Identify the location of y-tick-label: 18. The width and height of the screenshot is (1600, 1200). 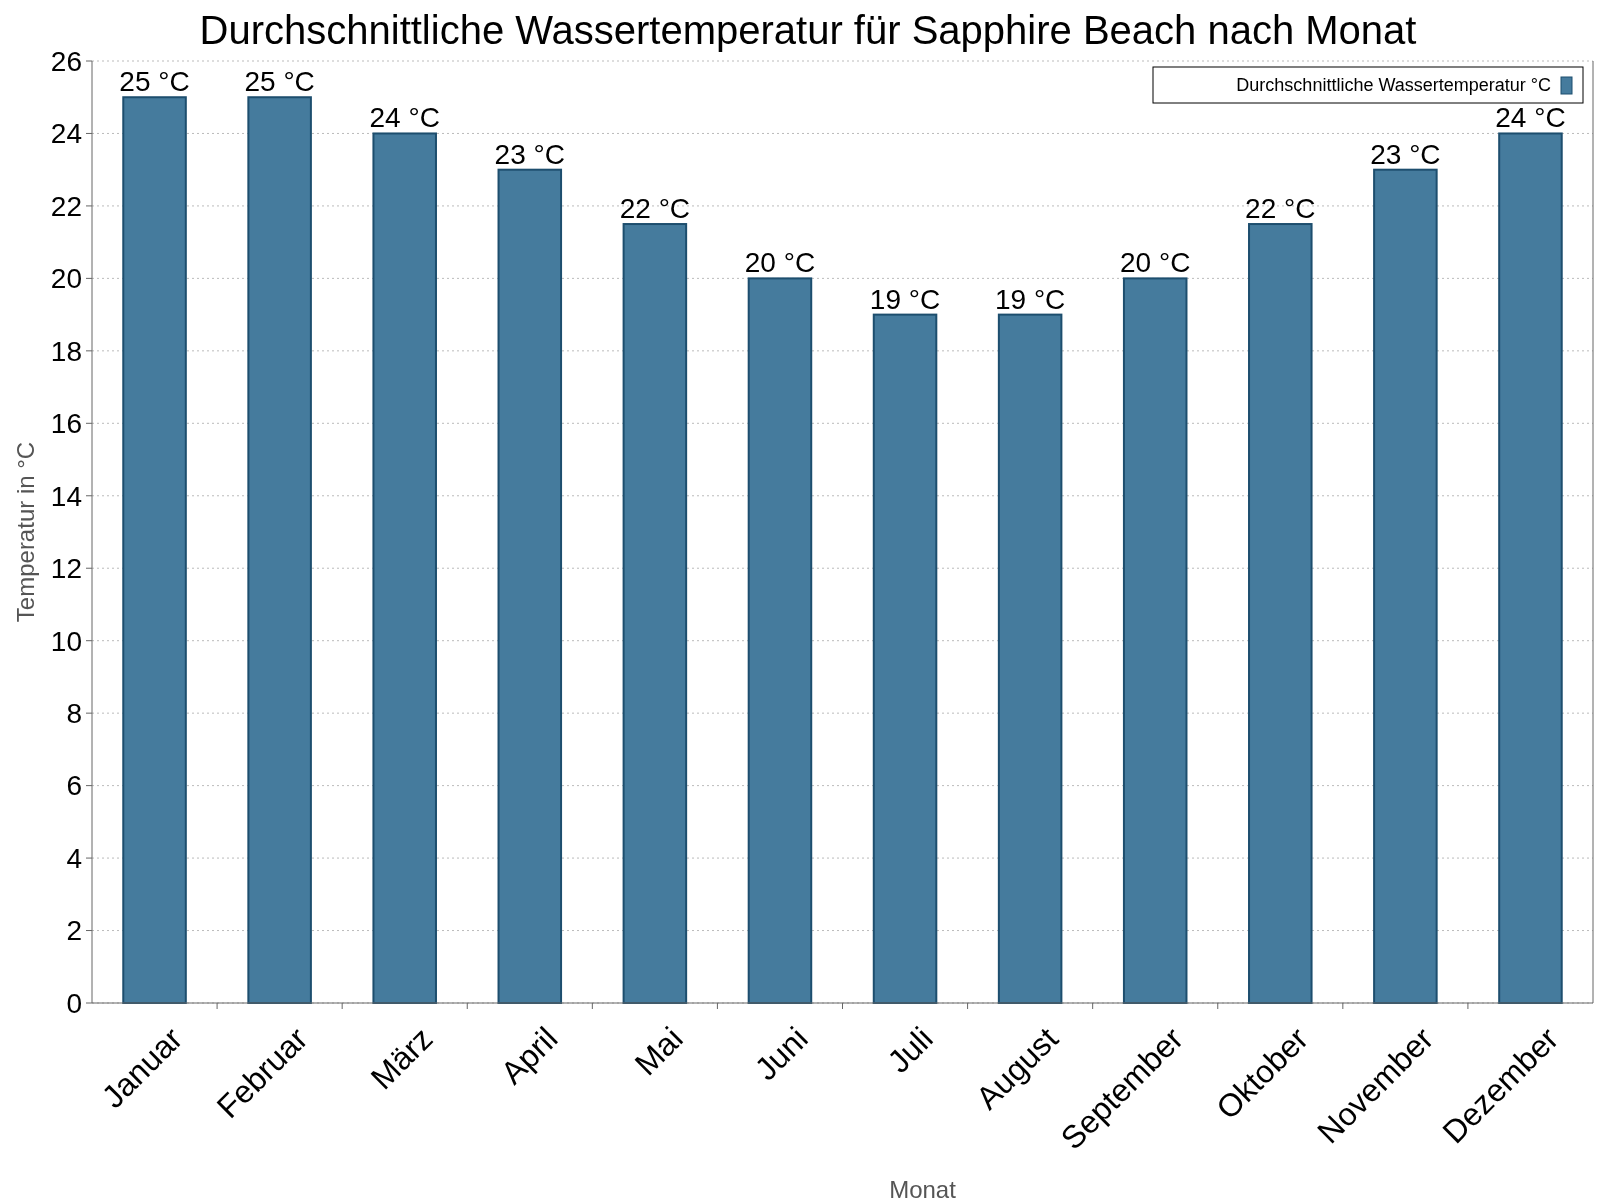
(66, 351).